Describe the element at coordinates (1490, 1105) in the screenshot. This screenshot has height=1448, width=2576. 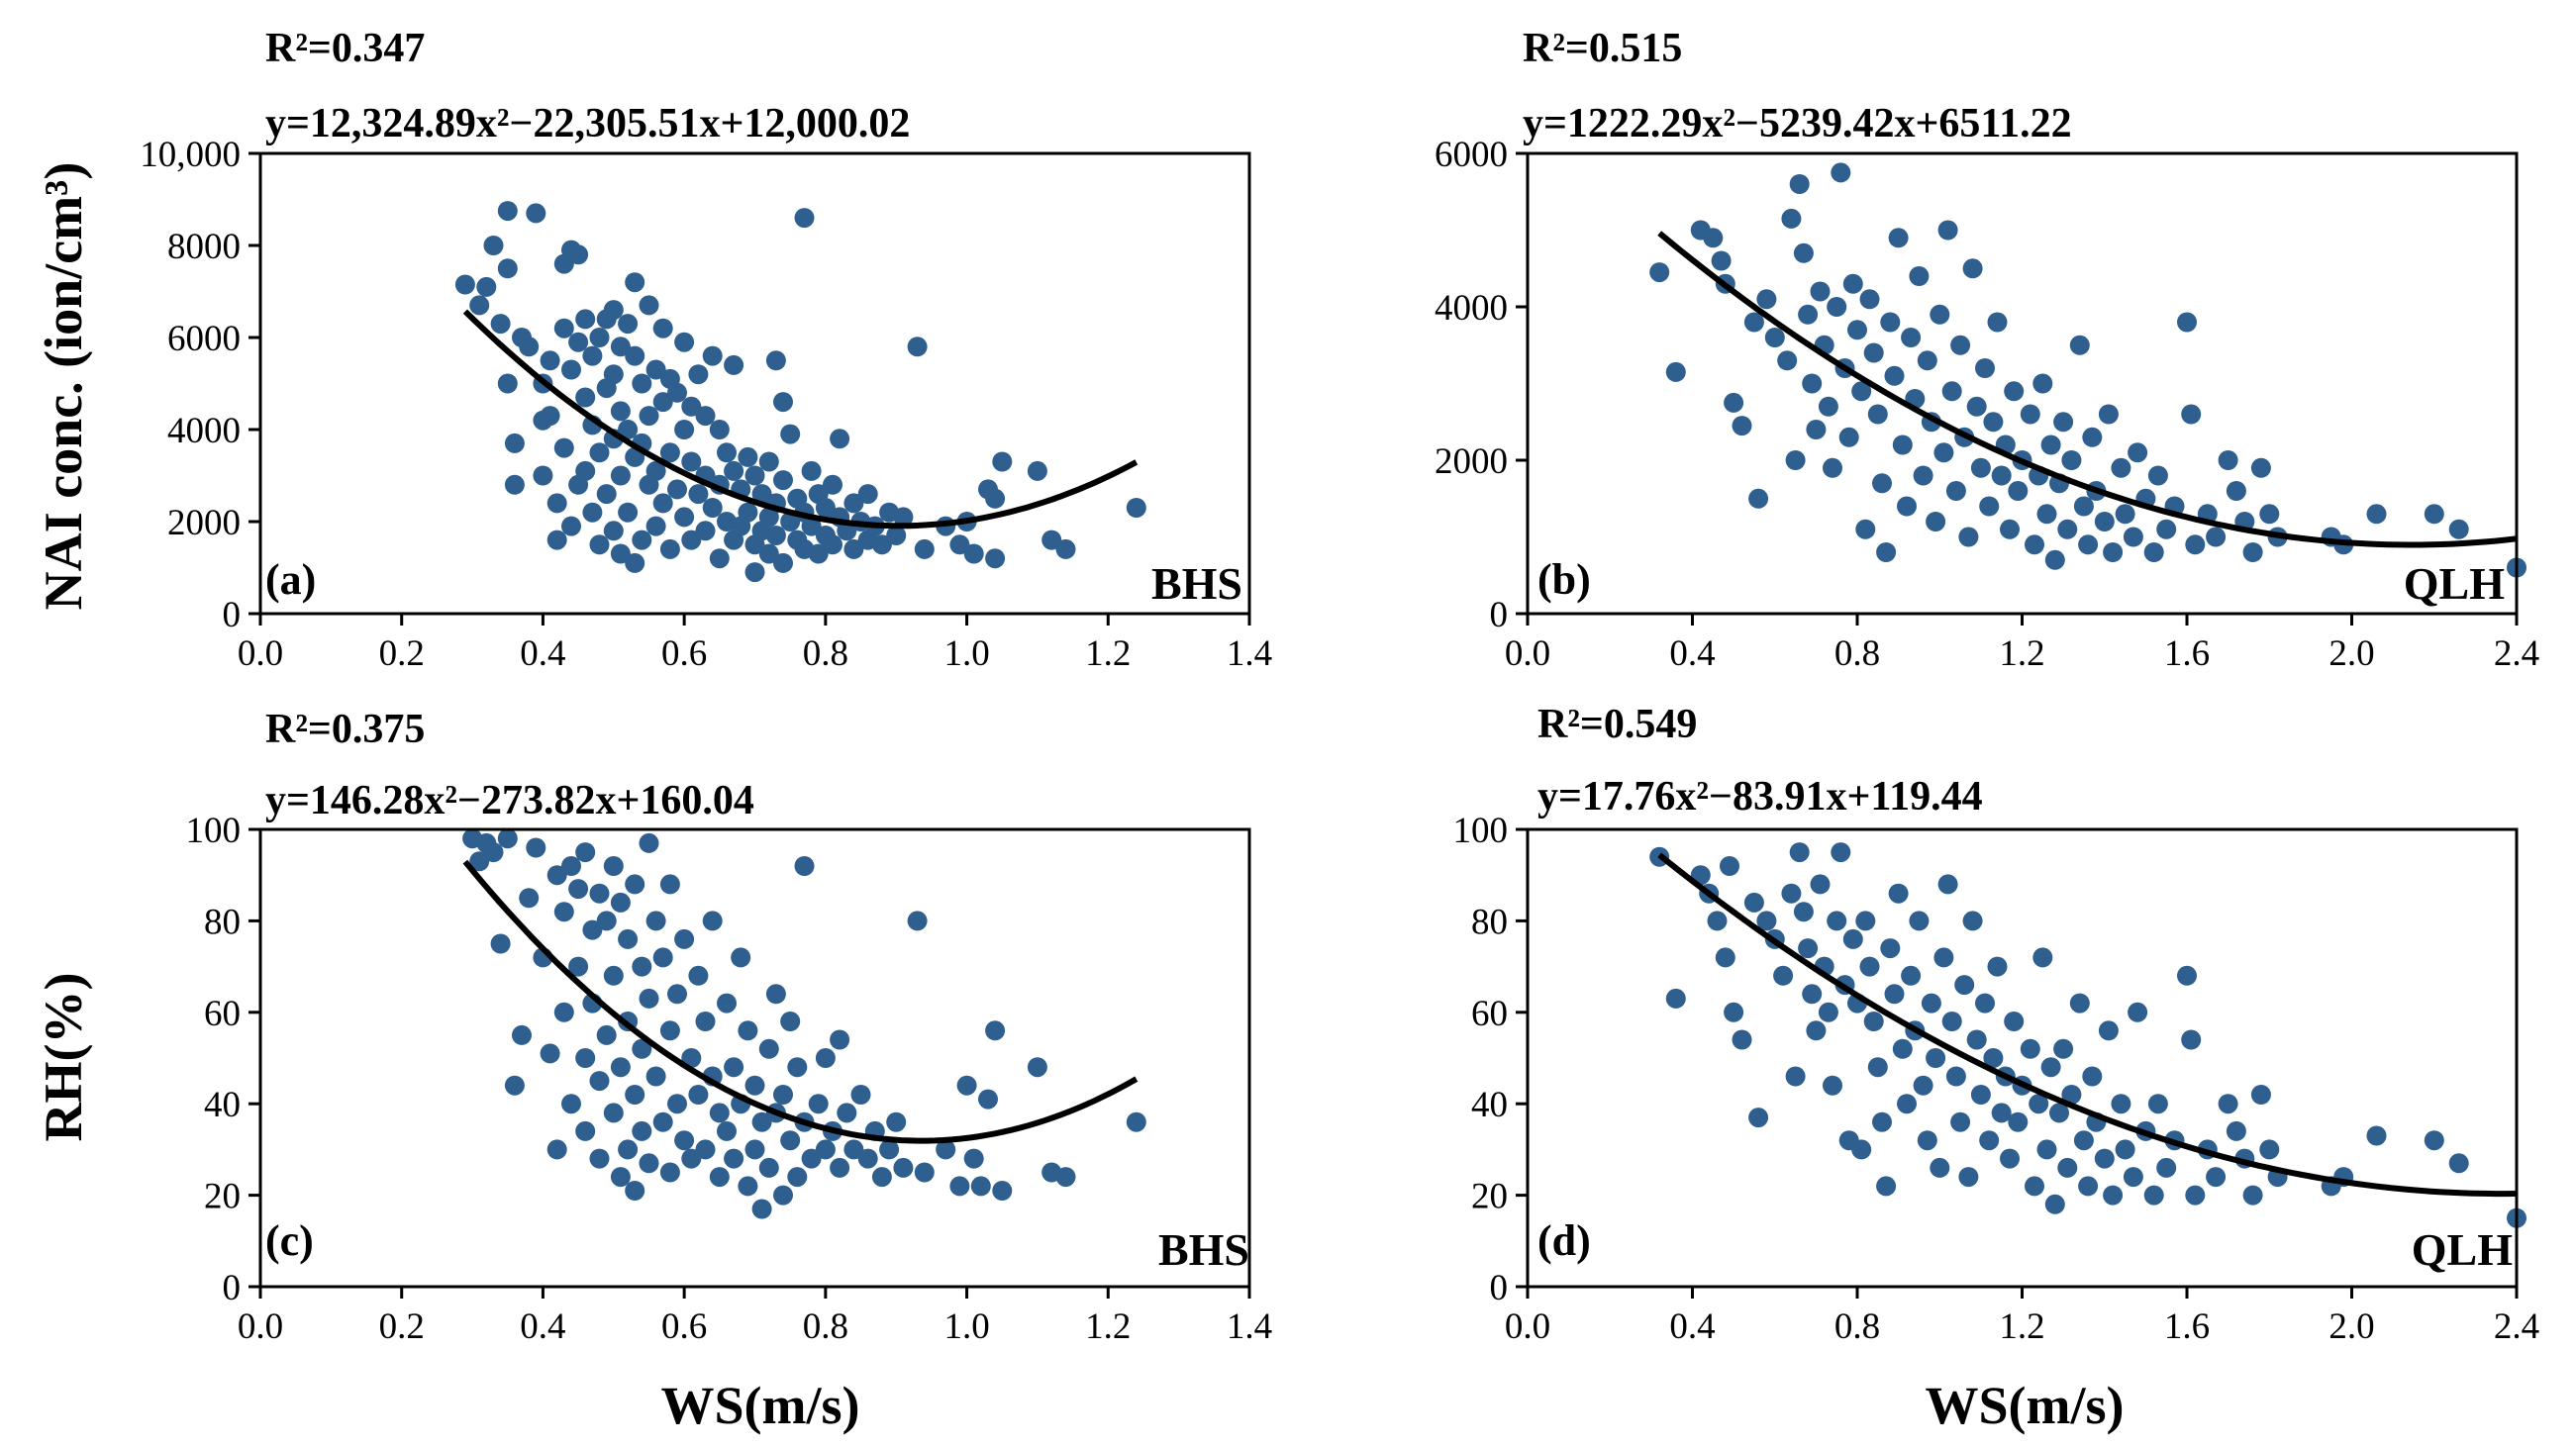
I see `y-tick-label-d-2: 40` at that location.